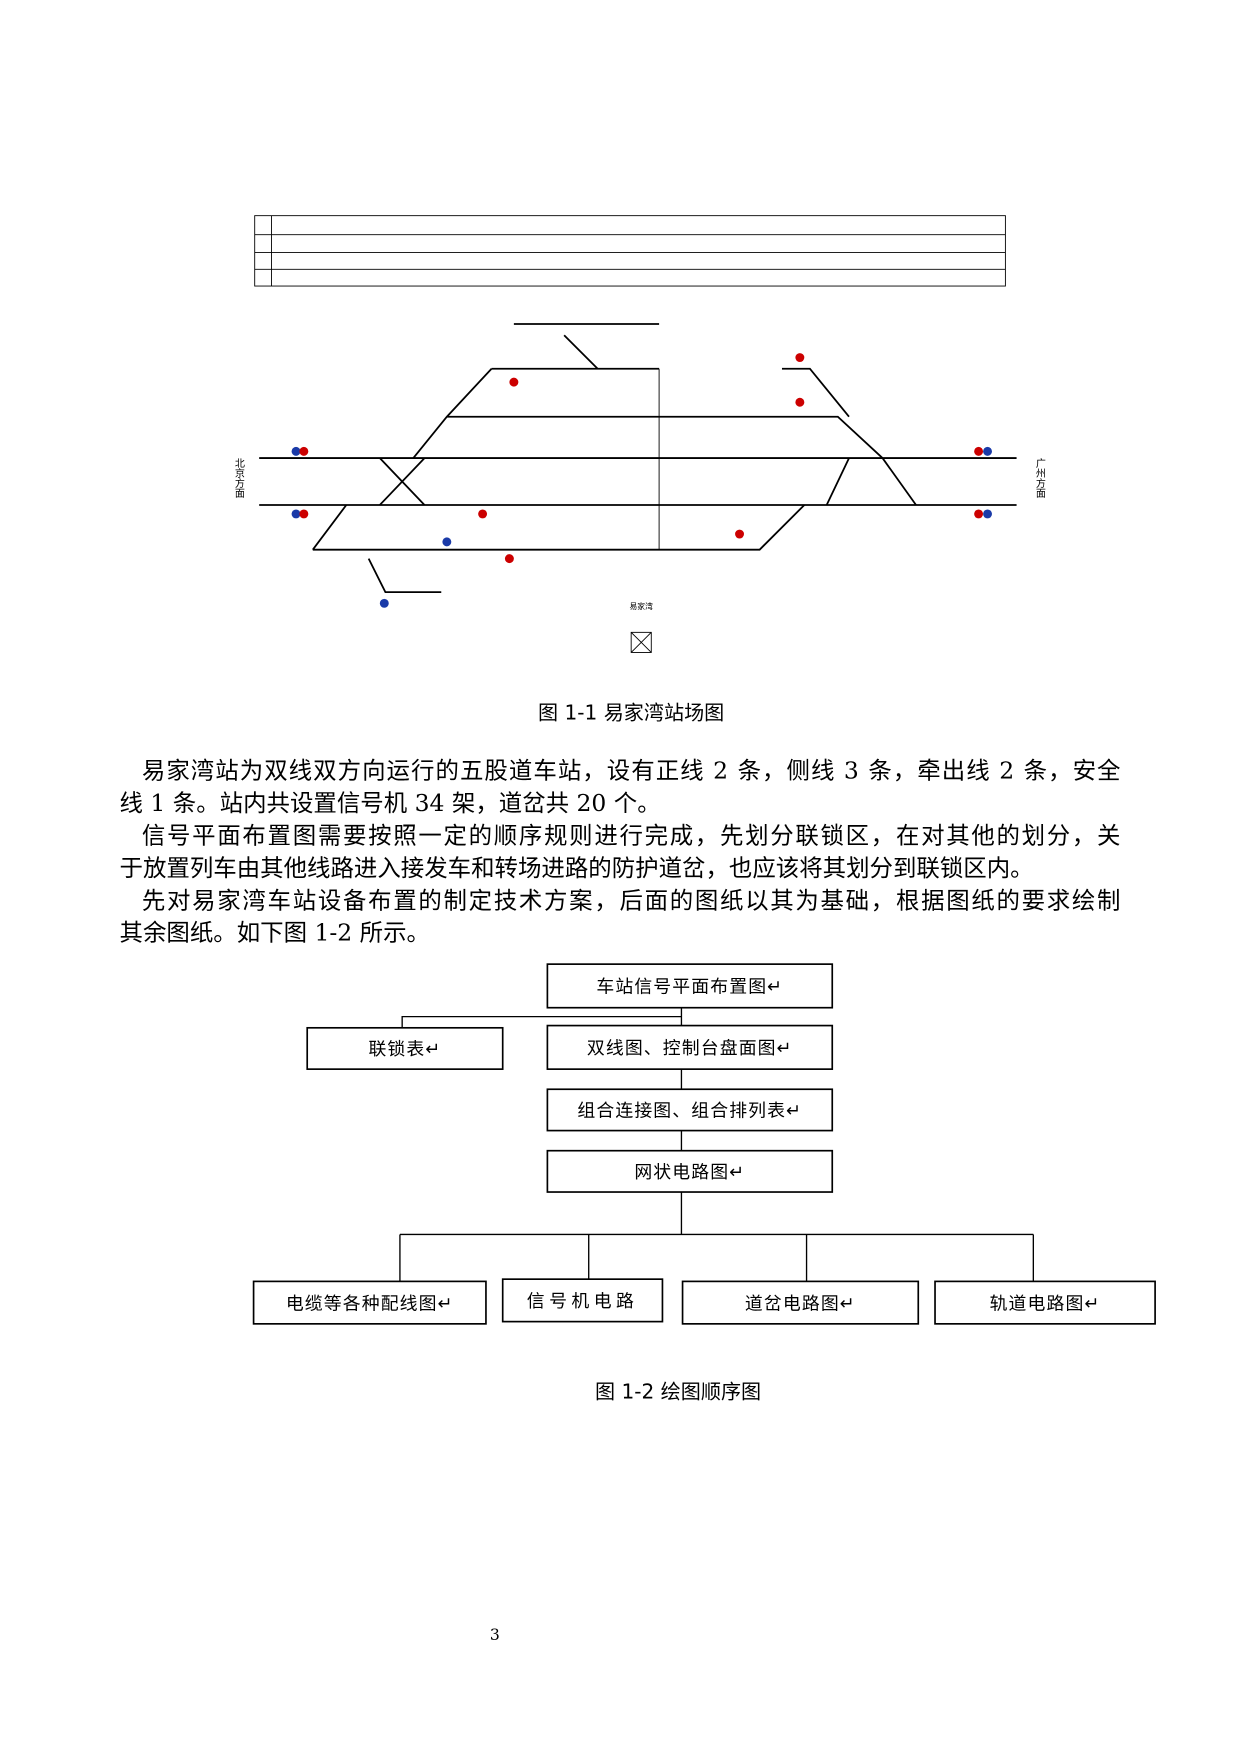 This screenshot has height=1754, width=1240. Describe the element at coordinates (577, 868) in the screenshot. I see `paragraph-line: 于放置列车由其他线路进入接发车和转场进路的防护道岔，也应该将其划分到联锁区内。` at that location.